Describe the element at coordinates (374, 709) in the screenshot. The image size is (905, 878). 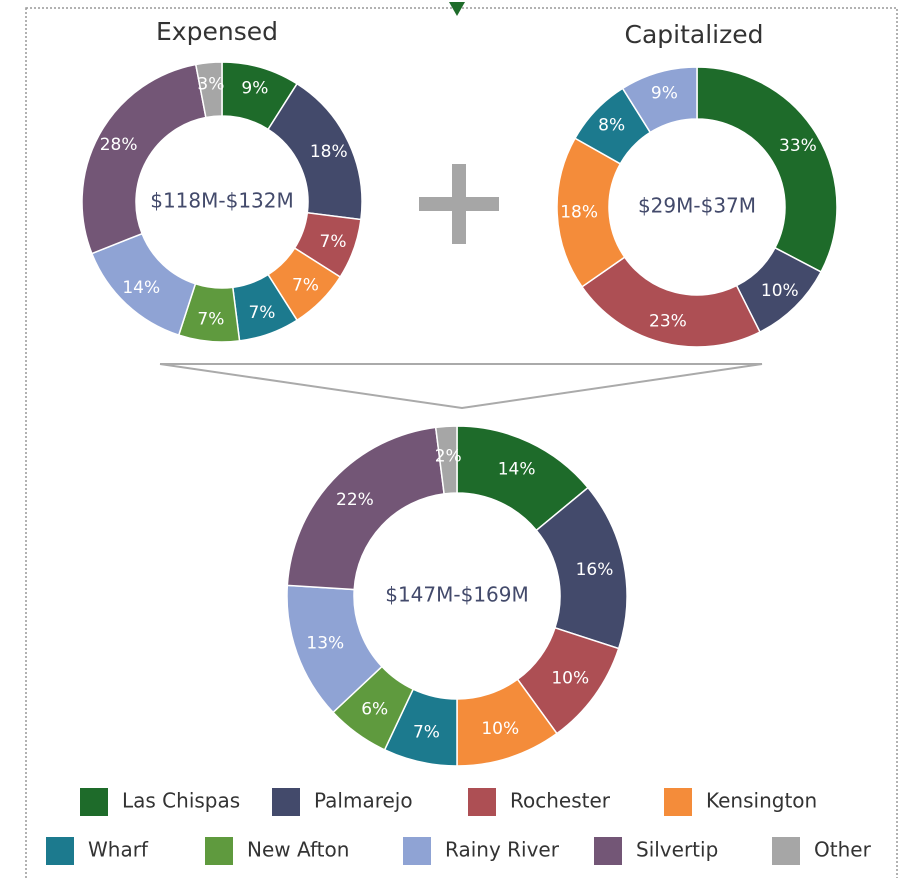
I see `segment-label: 6%` at that location.